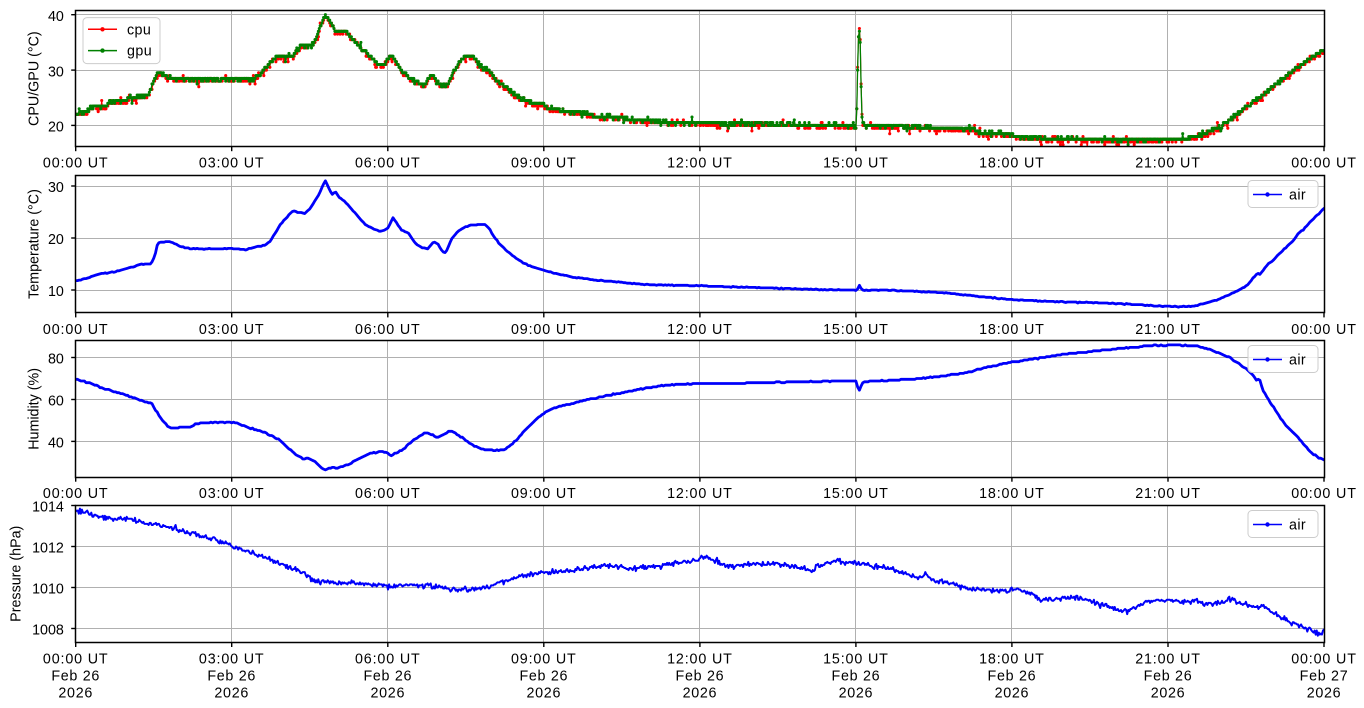 This screenshot has height=708, width=1364. Describe the element at coordinates (1324, 677) in the screenshot. I see `svg-text: Feb 27` at that location.